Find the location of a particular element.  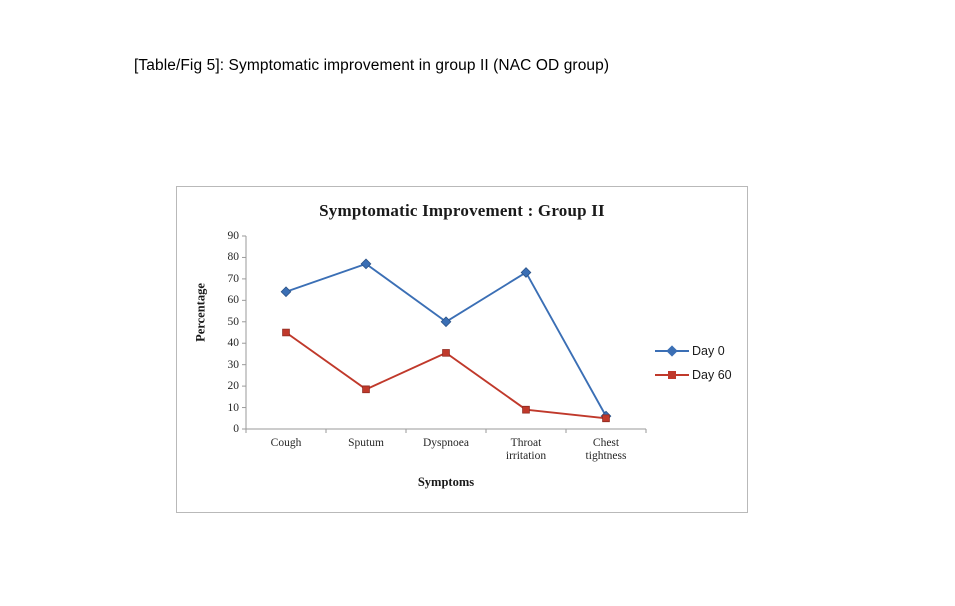

y-axis-title: Percentage is located at coordinates (200, 312).